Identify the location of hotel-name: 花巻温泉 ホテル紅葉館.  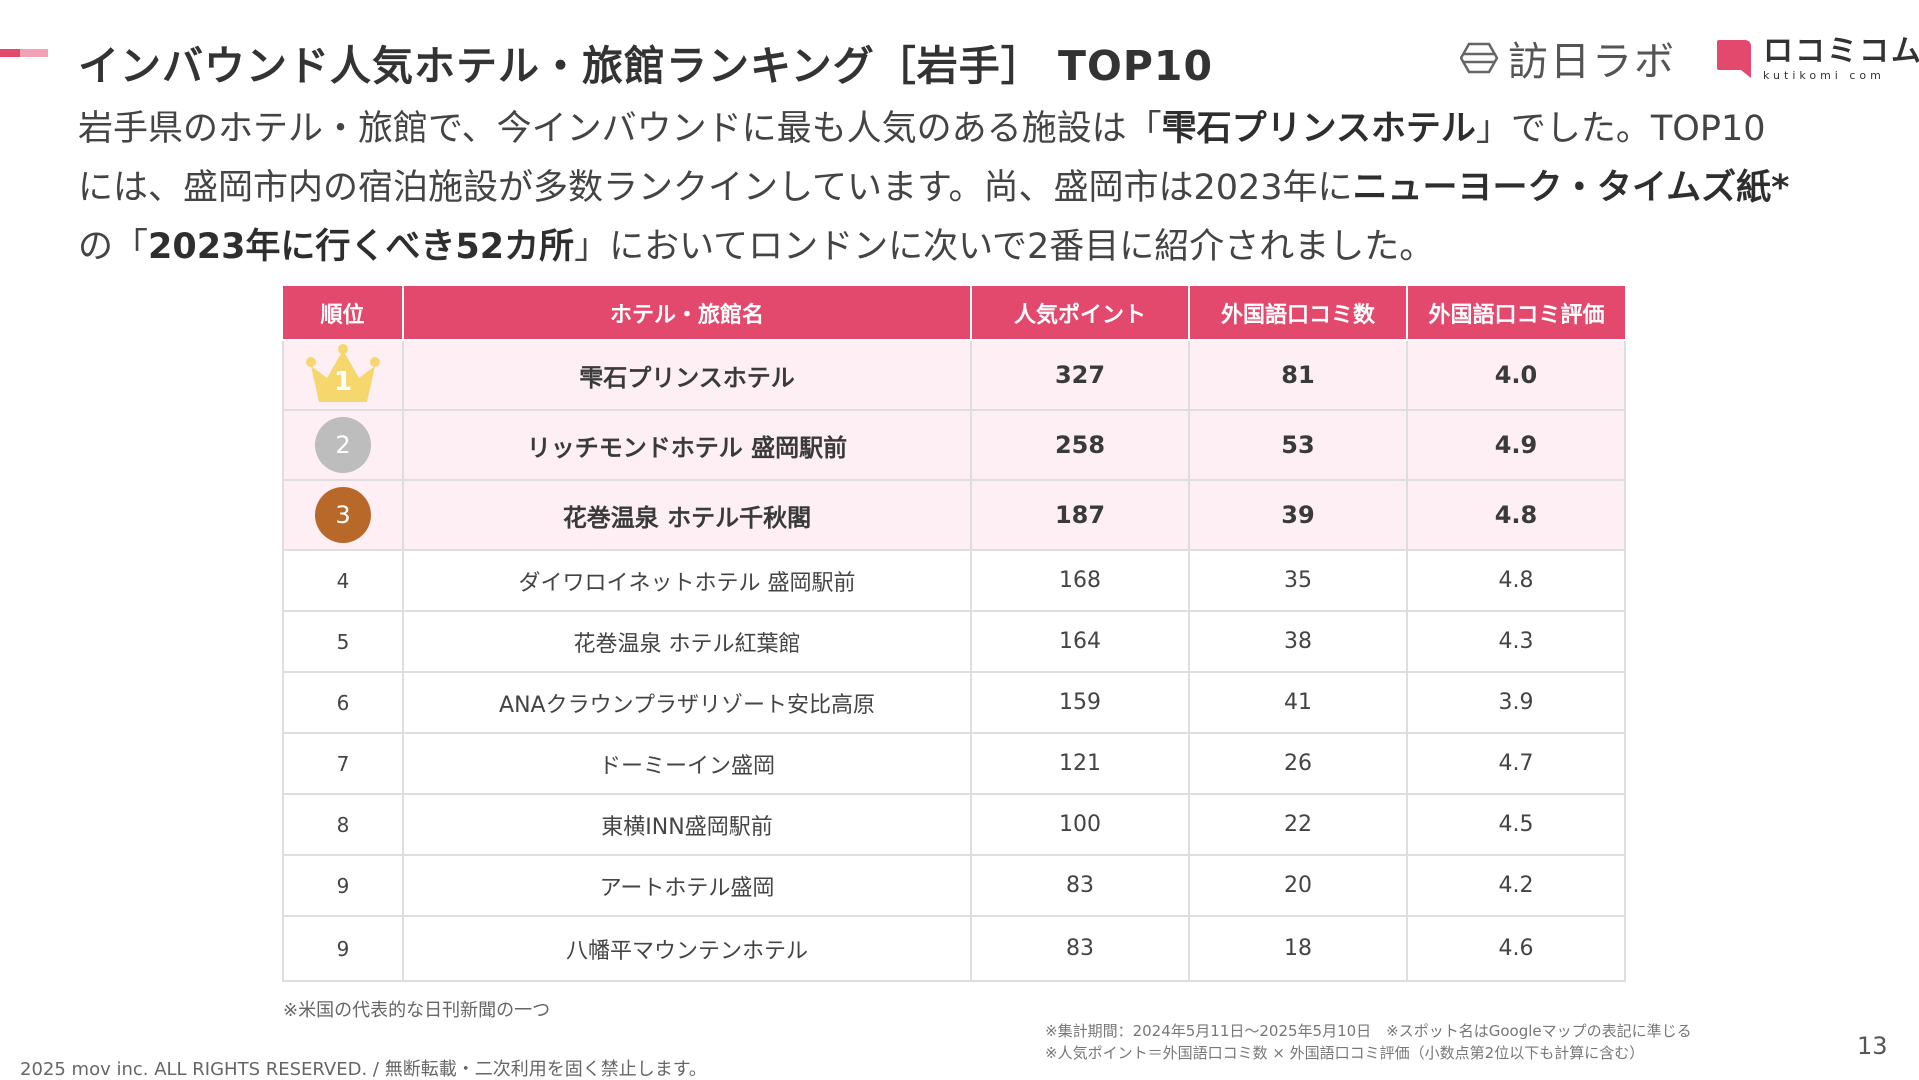
(687, 641).